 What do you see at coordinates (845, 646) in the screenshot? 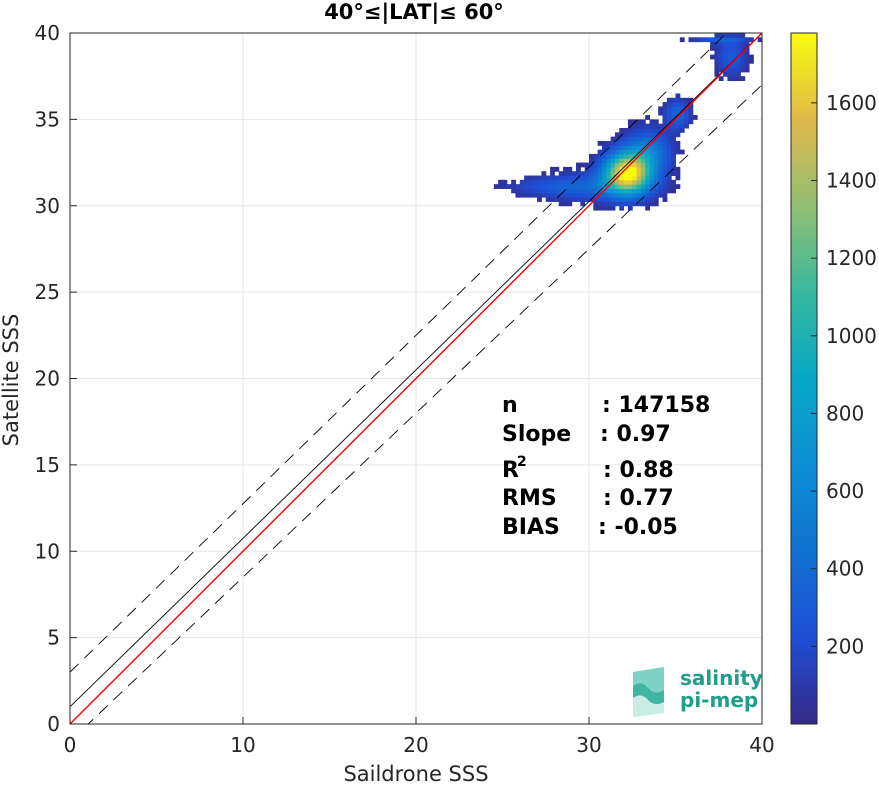
I see `colorbar-tick-label: 200` at bounding box center [845, 646].